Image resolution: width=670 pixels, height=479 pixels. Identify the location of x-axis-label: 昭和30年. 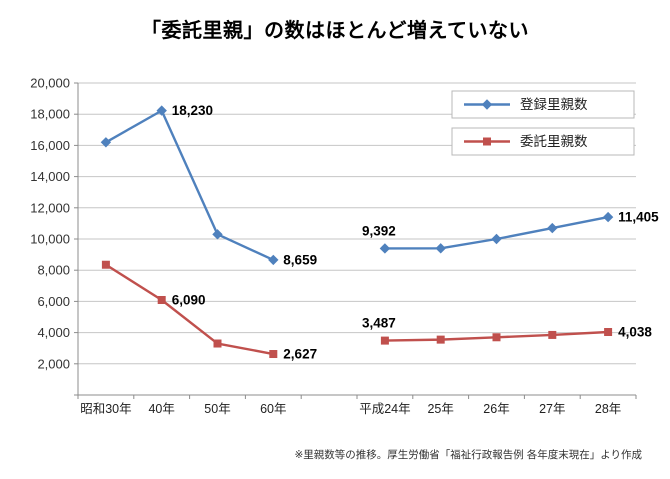
(105, 409).